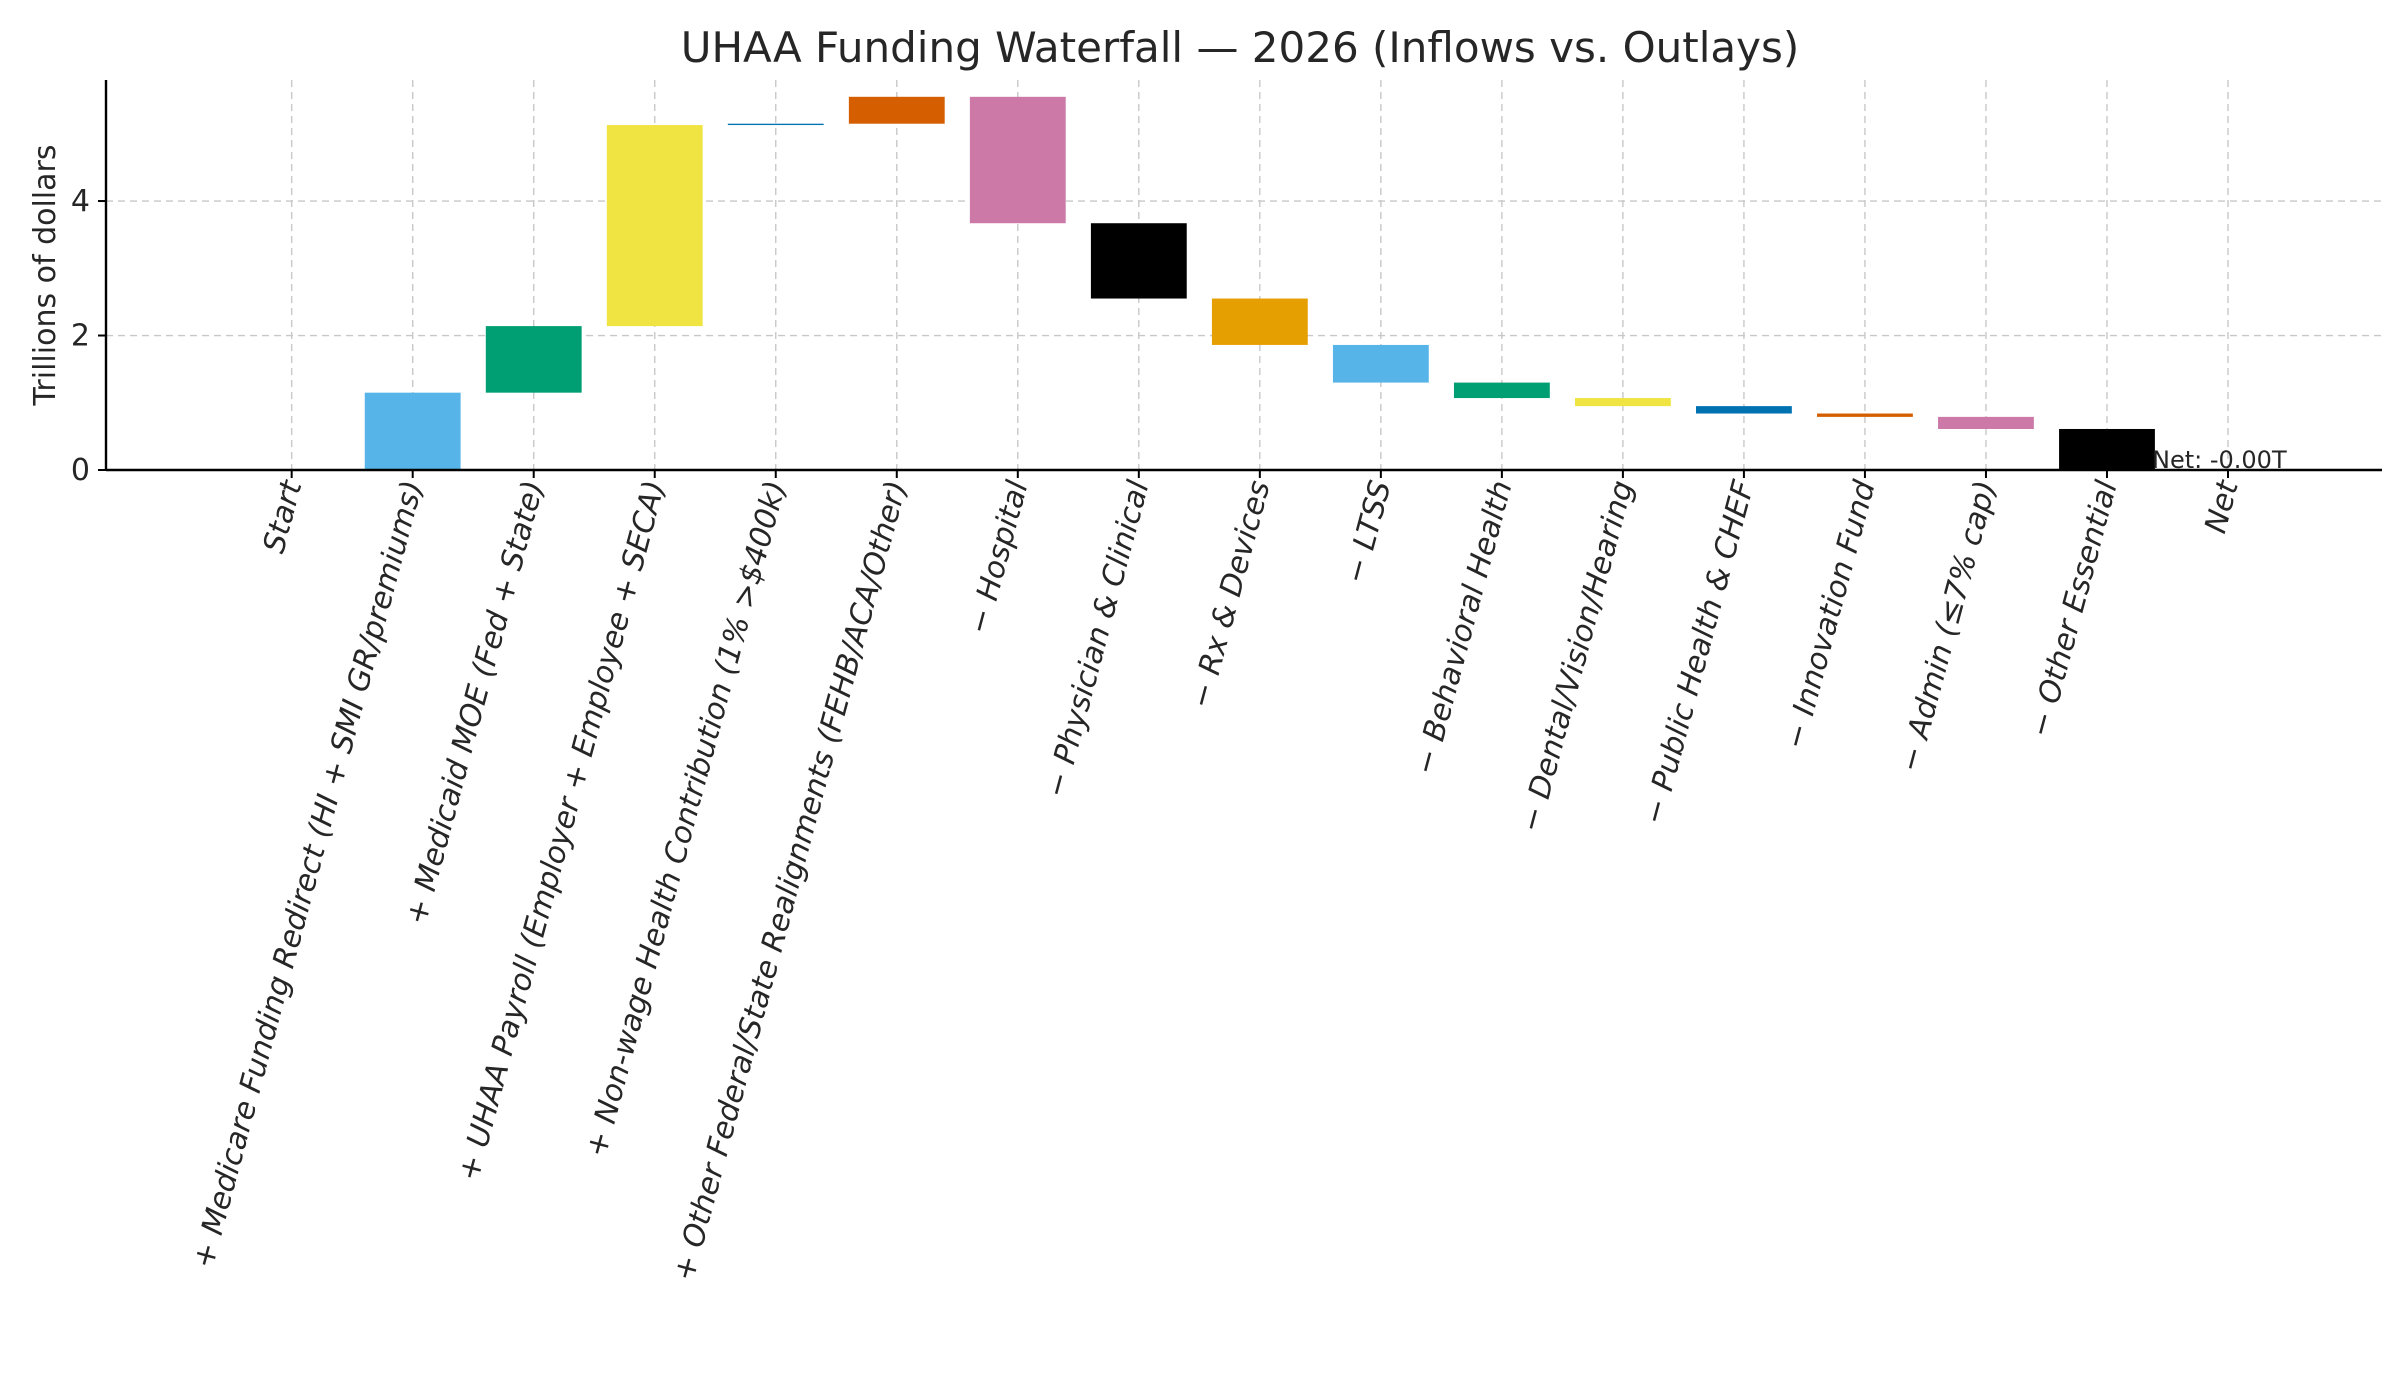  What do you see at coordinates (1830, 614) in the screenshot?
I see `x-tick-label: − Innovation Fund` at bounding box center [1830, 614].